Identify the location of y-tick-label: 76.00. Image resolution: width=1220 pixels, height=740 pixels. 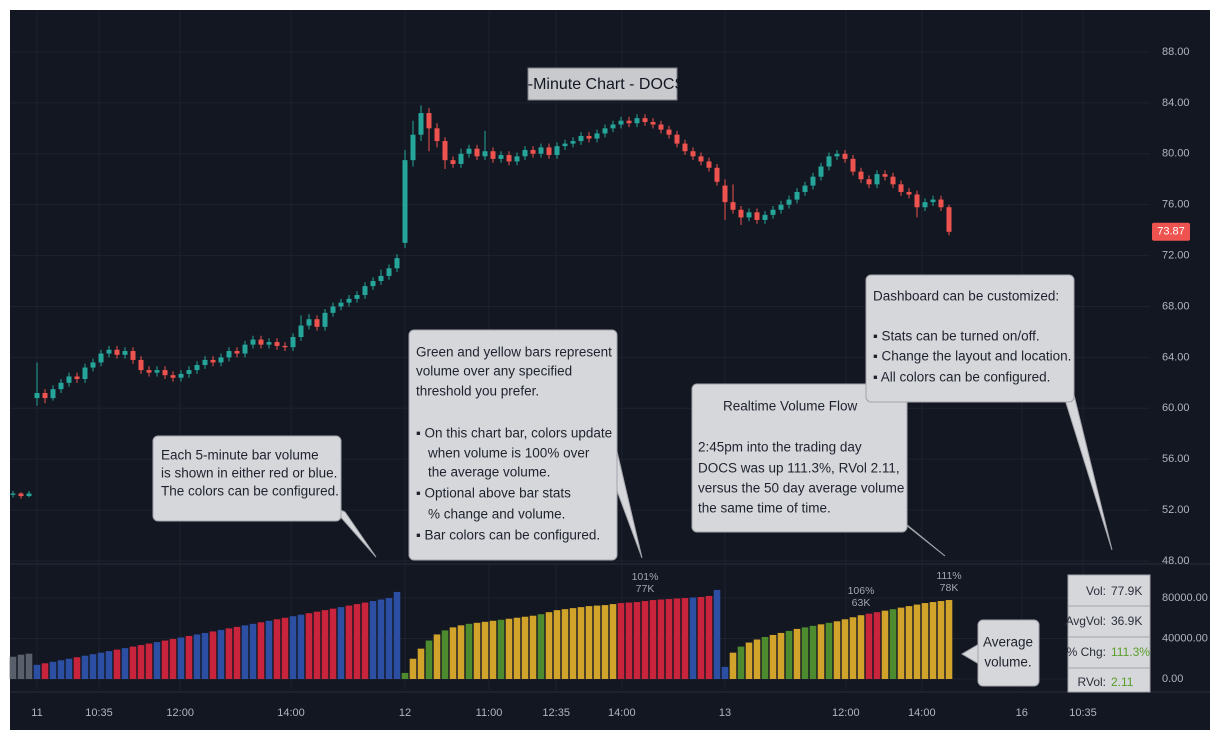
(1176, 205).